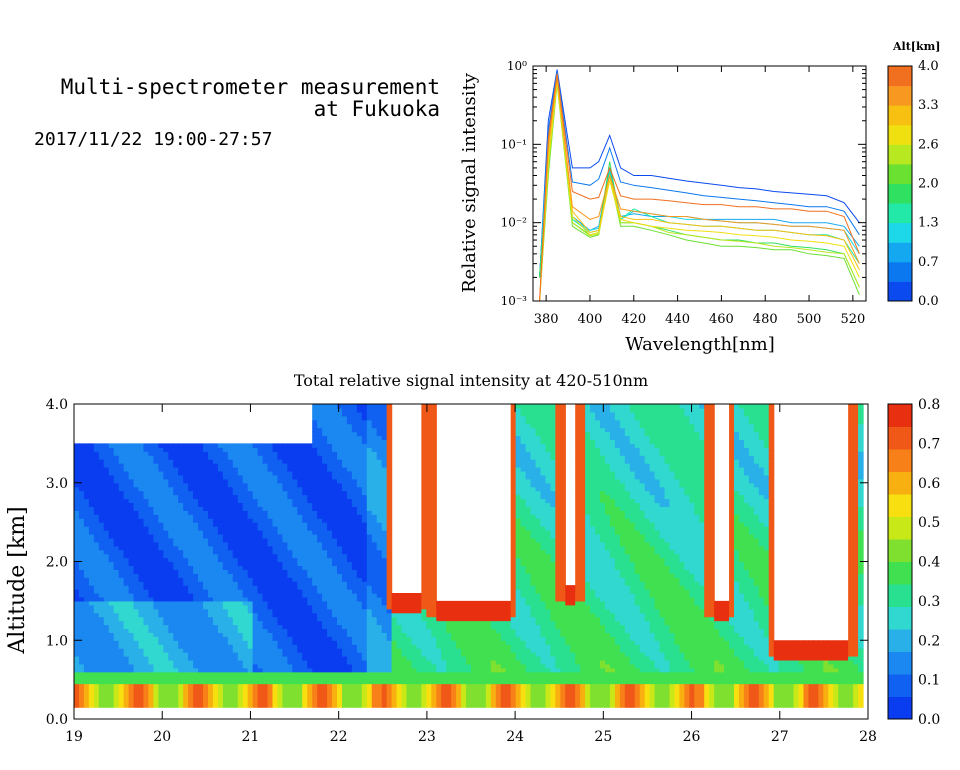 This screenshot has width=960, height=770. Describe the element at coordinates (900, 173) in the screenshot. I see `altitude-colorbar-swatch` at that location.